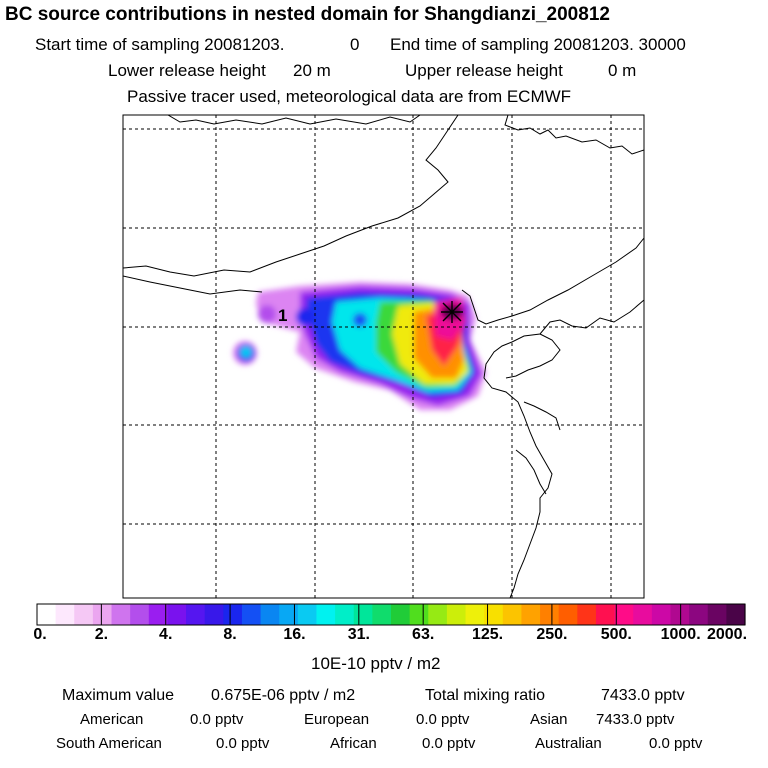 The image size is (768, 768). I want to click on colorbar-tick-label: 2000., so click(727, 634).